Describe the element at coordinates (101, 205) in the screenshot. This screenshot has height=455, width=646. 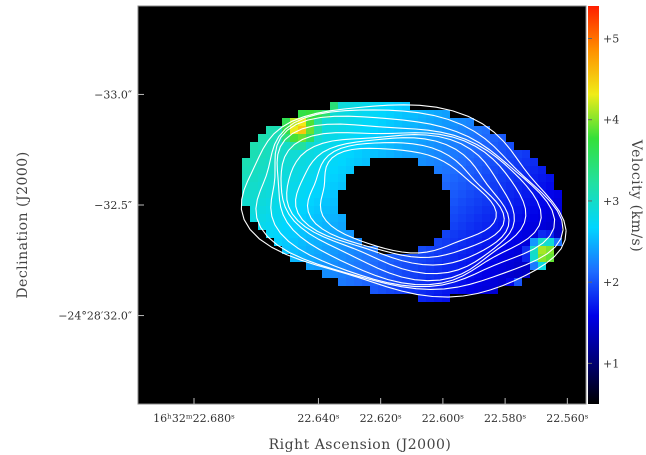
I see `y-axis-ticks: −24°28′32.0″ −32.5″ −33.0″` at that location.